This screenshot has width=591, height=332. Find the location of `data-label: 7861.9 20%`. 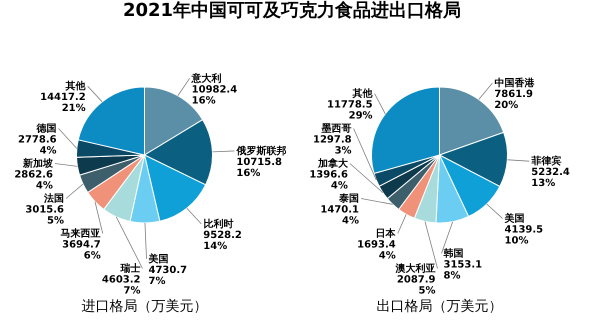

data-label: 7861.9 20% is located at coordinates (513, 100).